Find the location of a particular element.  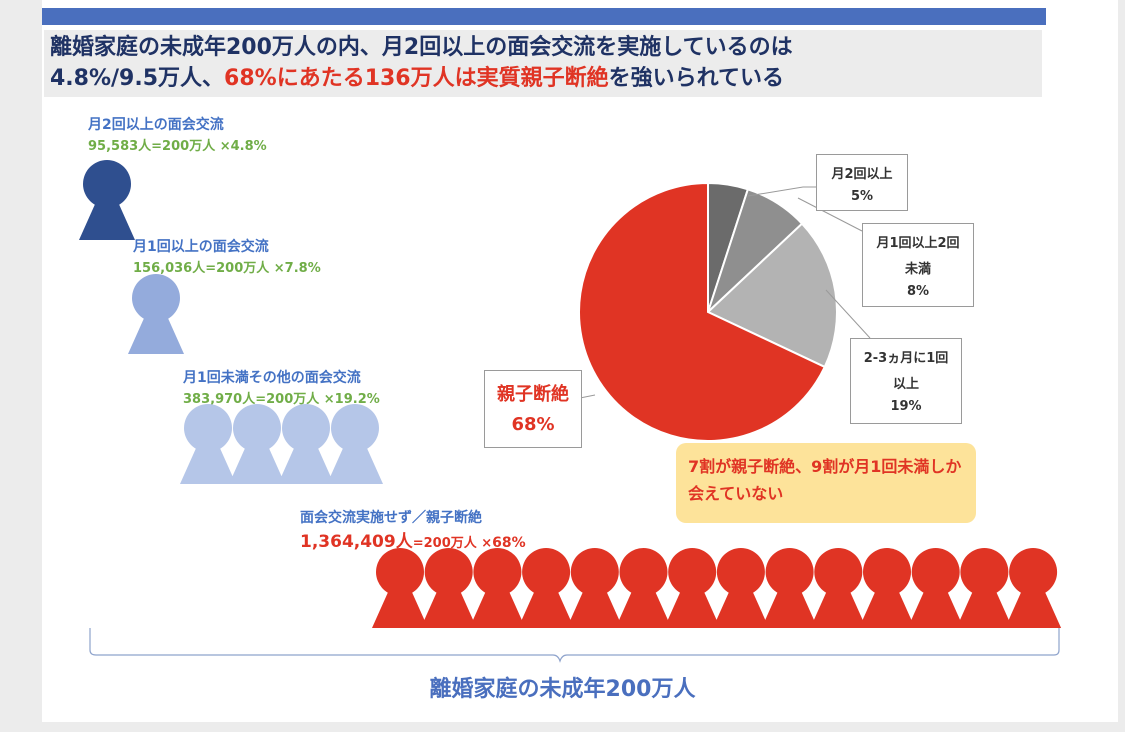

leader-lines is located at coordinates (725, 292).